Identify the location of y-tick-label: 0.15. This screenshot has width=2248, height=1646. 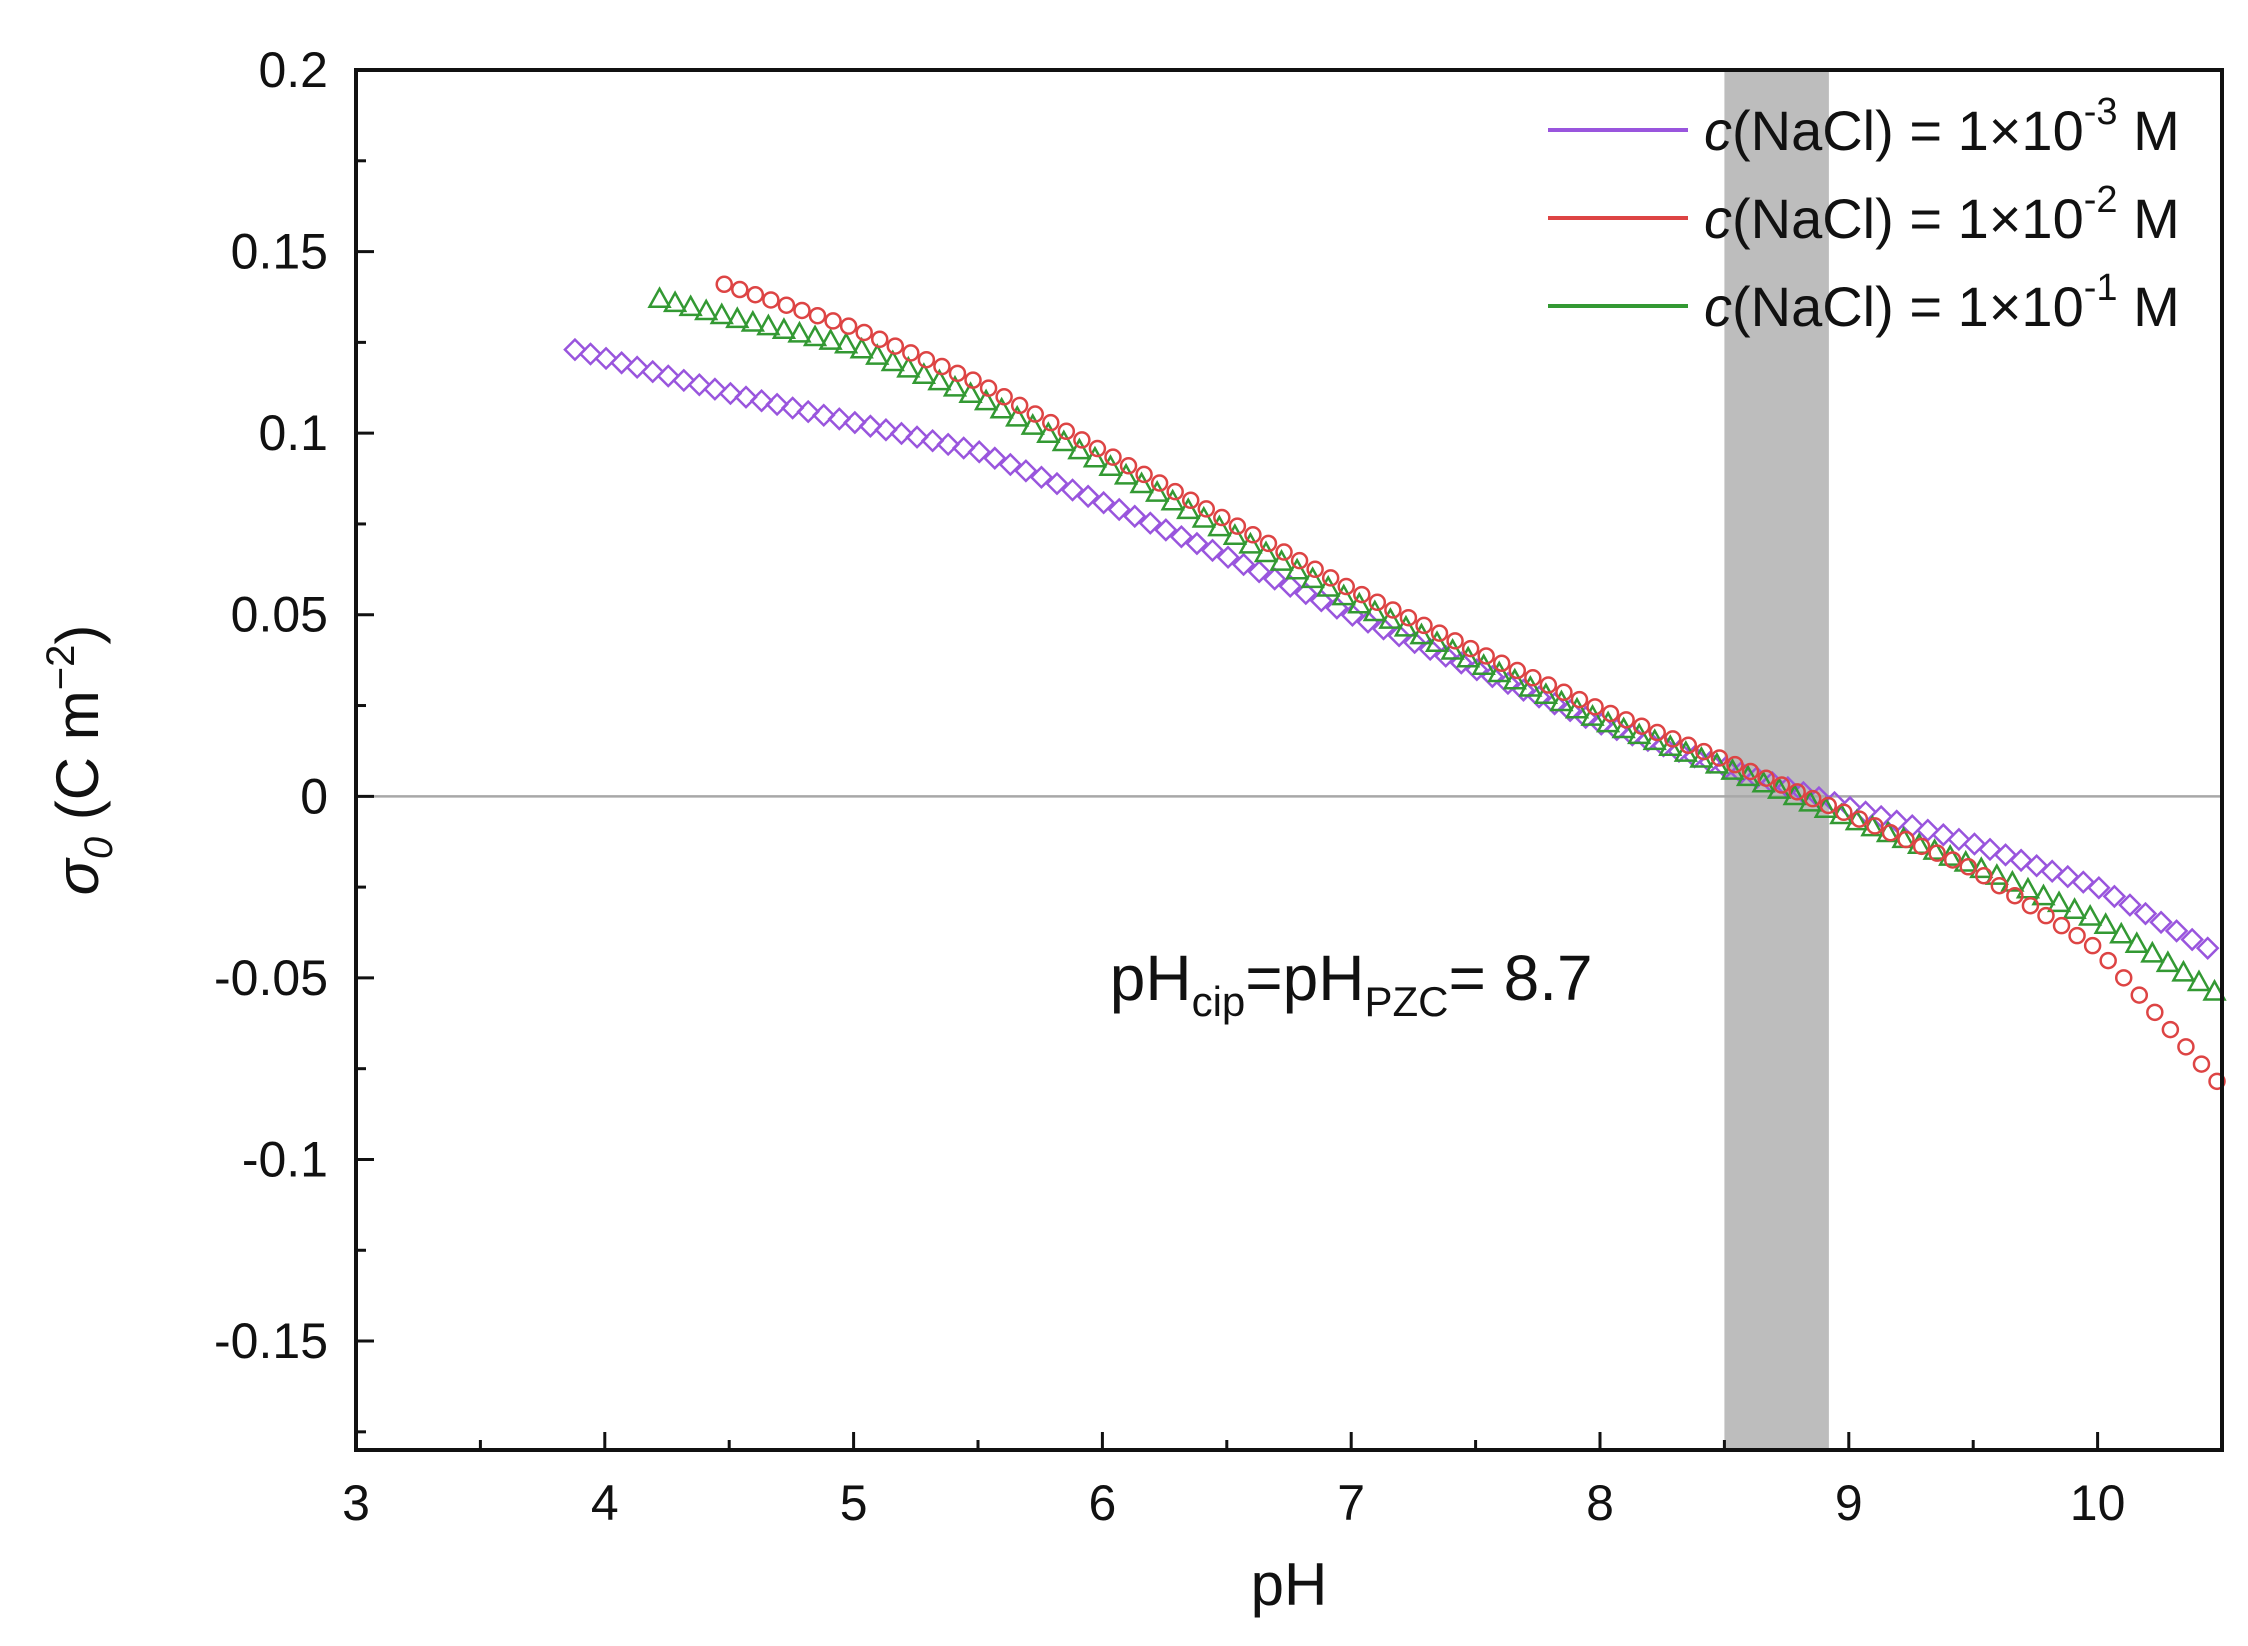
(279, 252).